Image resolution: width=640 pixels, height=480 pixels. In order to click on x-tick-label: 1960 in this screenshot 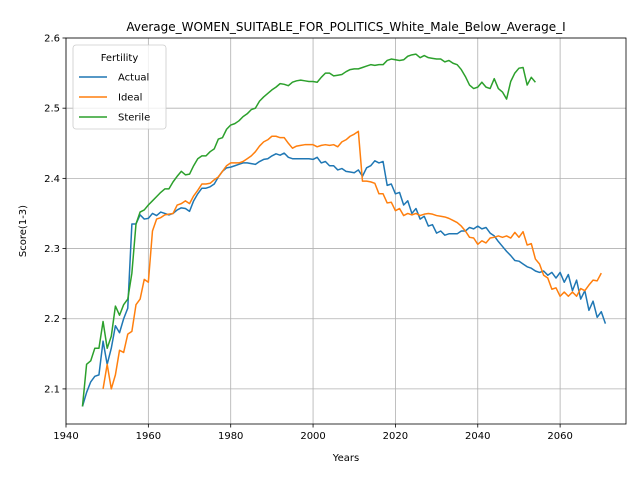, I will do `click(148, 436)`.